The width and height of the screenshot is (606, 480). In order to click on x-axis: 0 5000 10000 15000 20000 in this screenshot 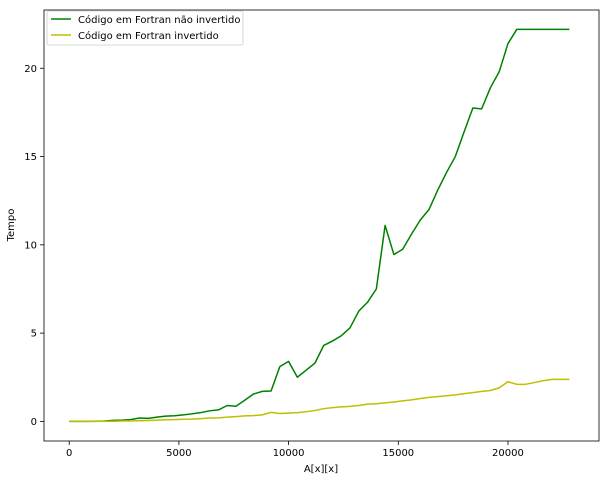, I will do `click(295, 450)`.